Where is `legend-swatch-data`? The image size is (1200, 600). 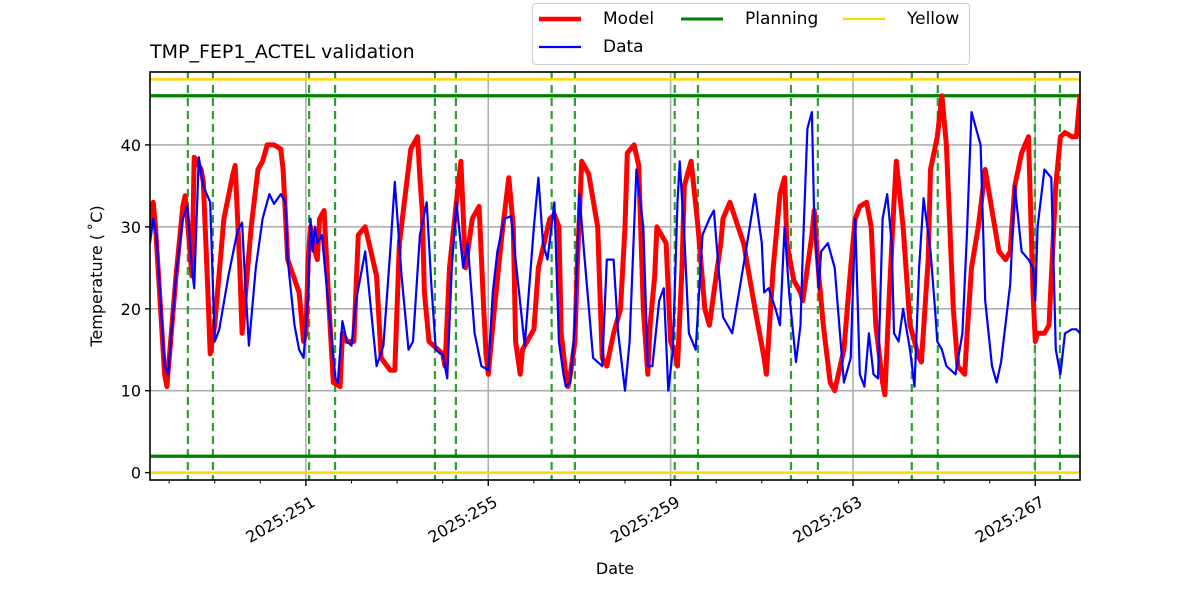
legend-swatch-data is located at coordinates (560, 47).